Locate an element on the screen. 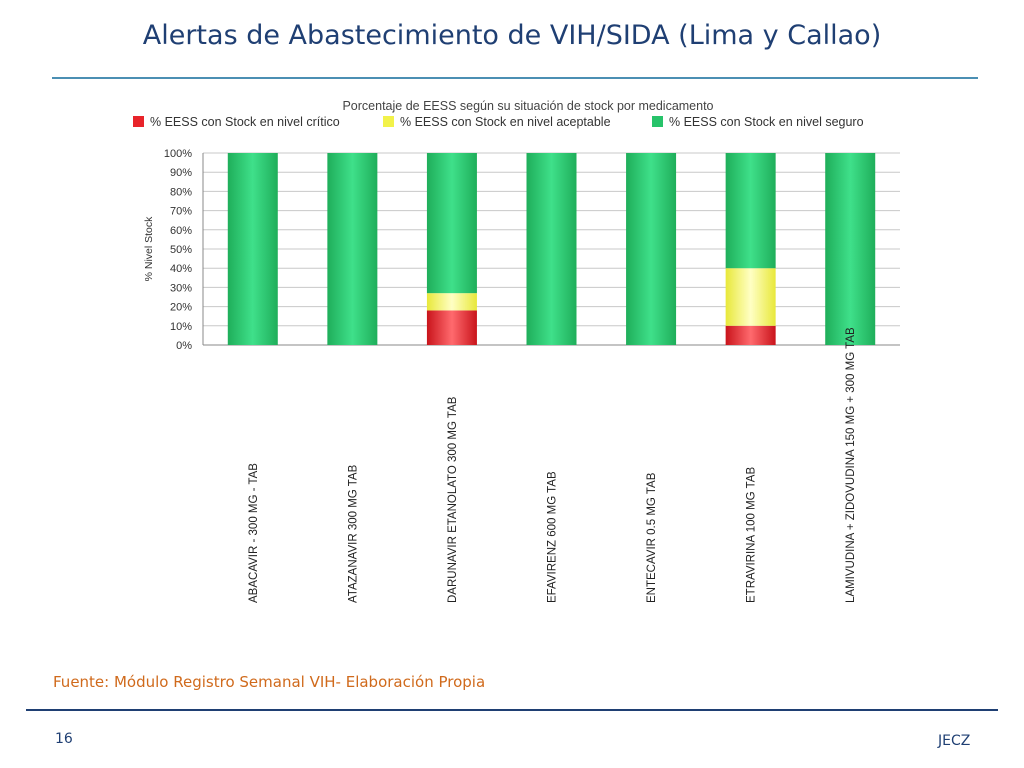 The width and height of the screenshot is (1024, 768). page-number: 16 is located at coordinates (64, 739).